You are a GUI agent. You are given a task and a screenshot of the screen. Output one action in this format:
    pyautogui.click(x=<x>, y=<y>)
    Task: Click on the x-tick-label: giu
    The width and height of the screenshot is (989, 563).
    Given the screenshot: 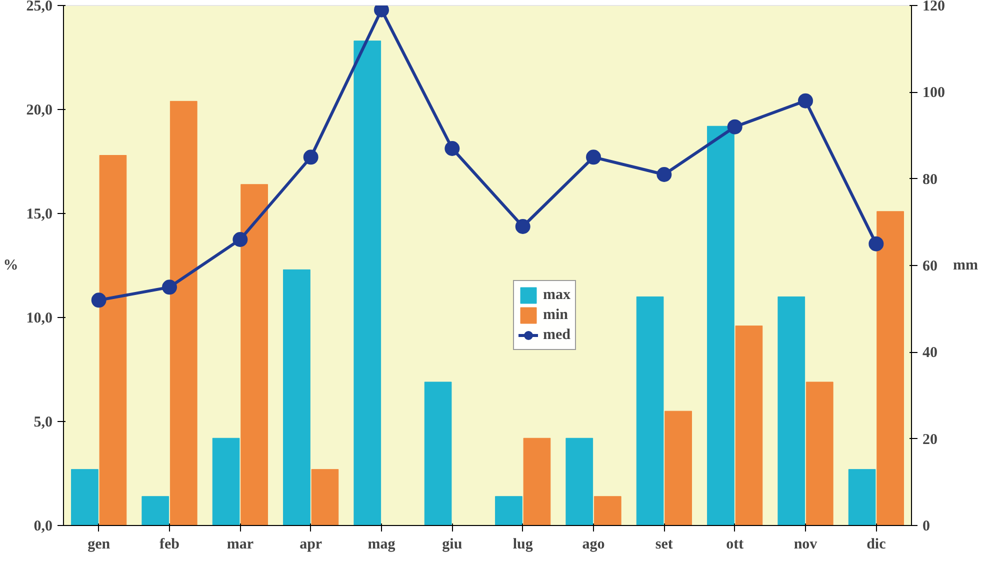 What is the action you would take?
    pyautogui.click(x=452, y=544)
    